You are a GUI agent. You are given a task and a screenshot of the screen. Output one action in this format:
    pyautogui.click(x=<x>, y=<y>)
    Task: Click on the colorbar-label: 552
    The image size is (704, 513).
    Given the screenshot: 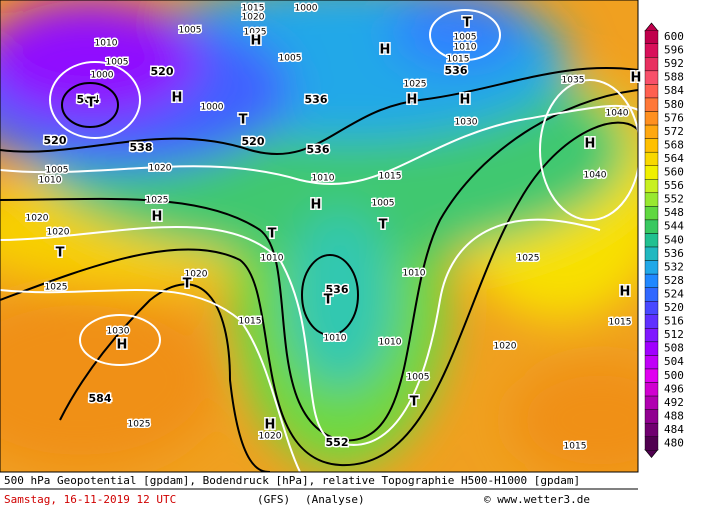 What is the action you would take?
    pyautogui.click(x=674, y=199)
    